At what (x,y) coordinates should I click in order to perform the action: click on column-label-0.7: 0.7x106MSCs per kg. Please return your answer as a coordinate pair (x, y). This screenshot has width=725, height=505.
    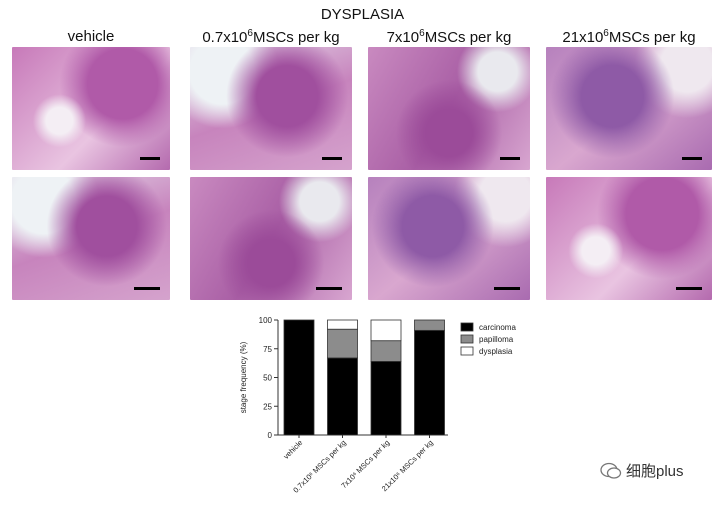
    Looking at the image, I should click on (271, 37).